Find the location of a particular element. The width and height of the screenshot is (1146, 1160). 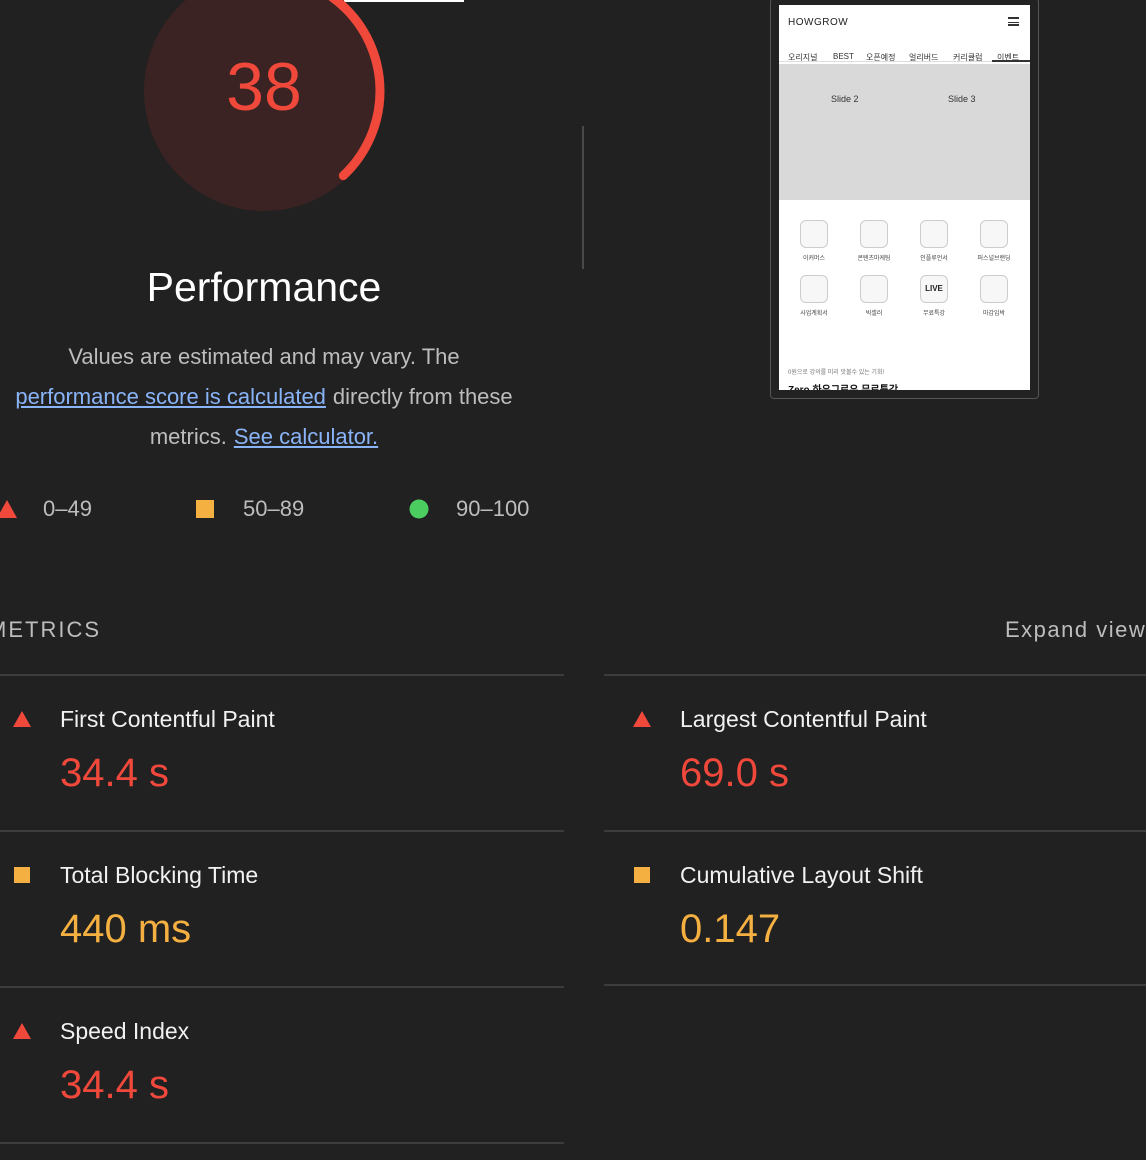

live-badge: LIVE is located at coordinates (934, 288).